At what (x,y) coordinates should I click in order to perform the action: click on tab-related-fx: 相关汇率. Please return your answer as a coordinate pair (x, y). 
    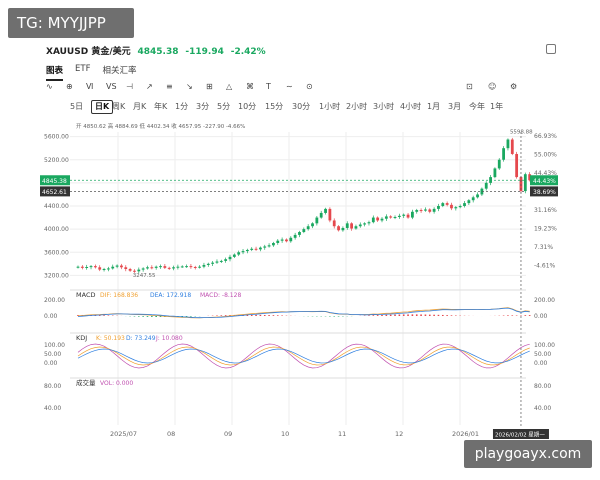
    Looking at the image, I should click on (119, 71).